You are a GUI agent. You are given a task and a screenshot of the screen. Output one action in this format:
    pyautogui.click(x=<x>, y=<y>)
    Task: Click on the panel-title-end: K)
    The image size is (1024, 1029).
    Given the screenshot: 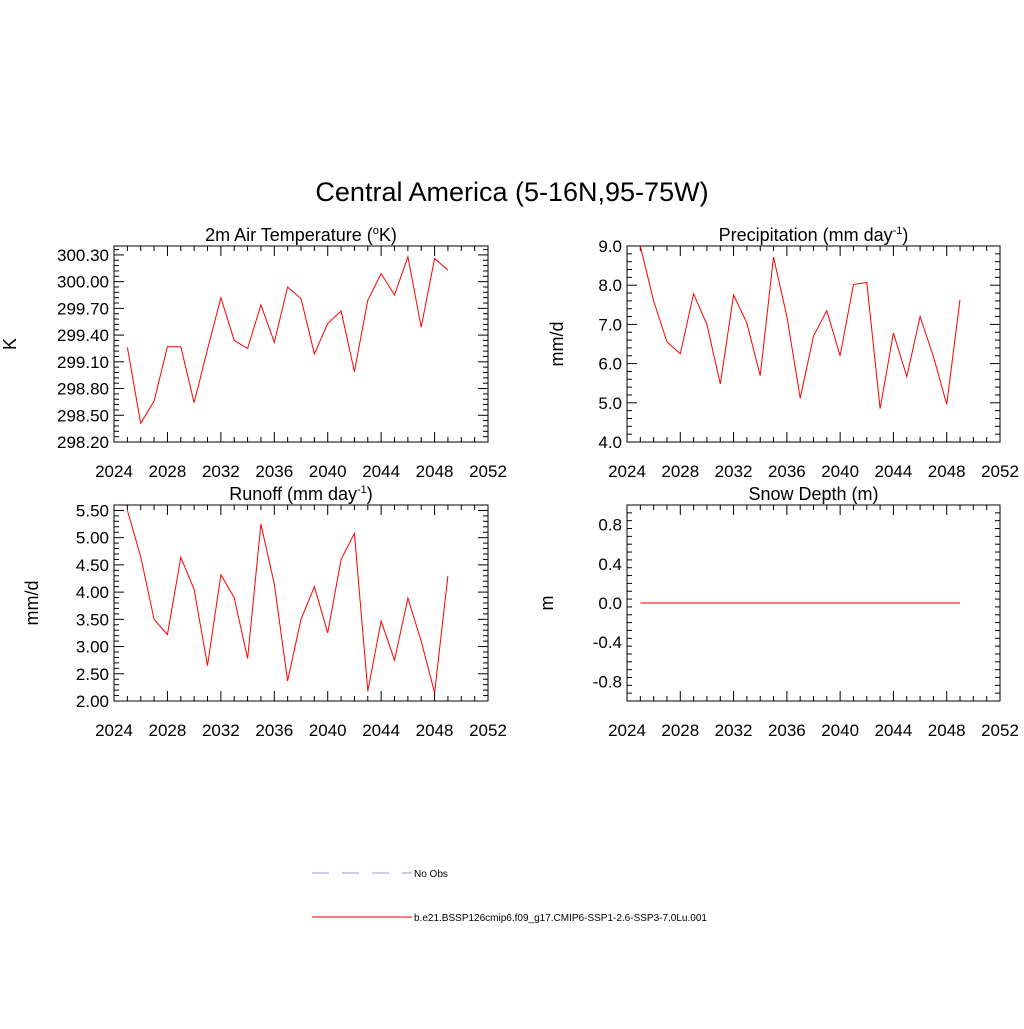 What is the action you would take?
    pyautogui.click(x=388, y=235)
    